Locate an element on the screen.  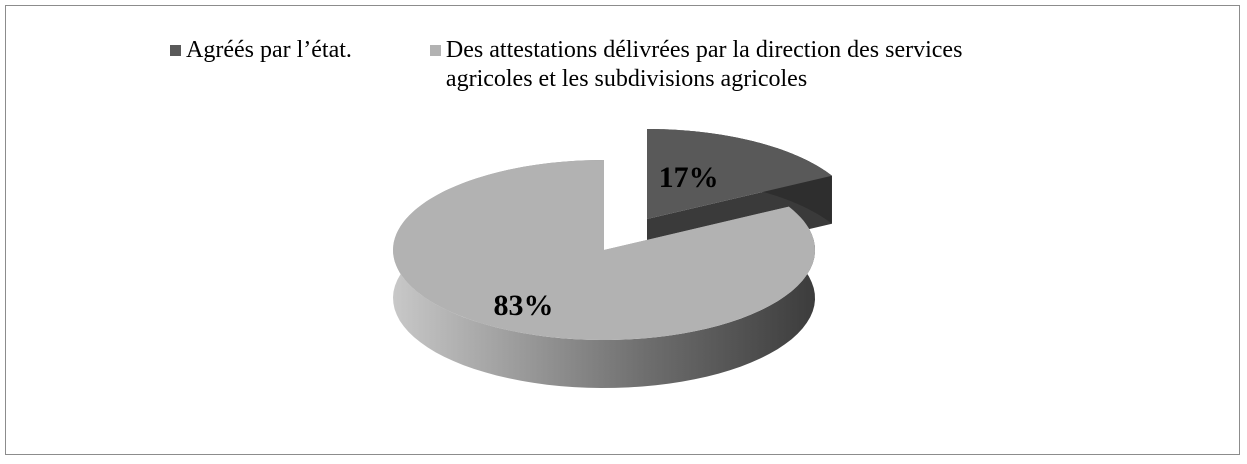
data-label: 17% is located at coordinates (689, 177).